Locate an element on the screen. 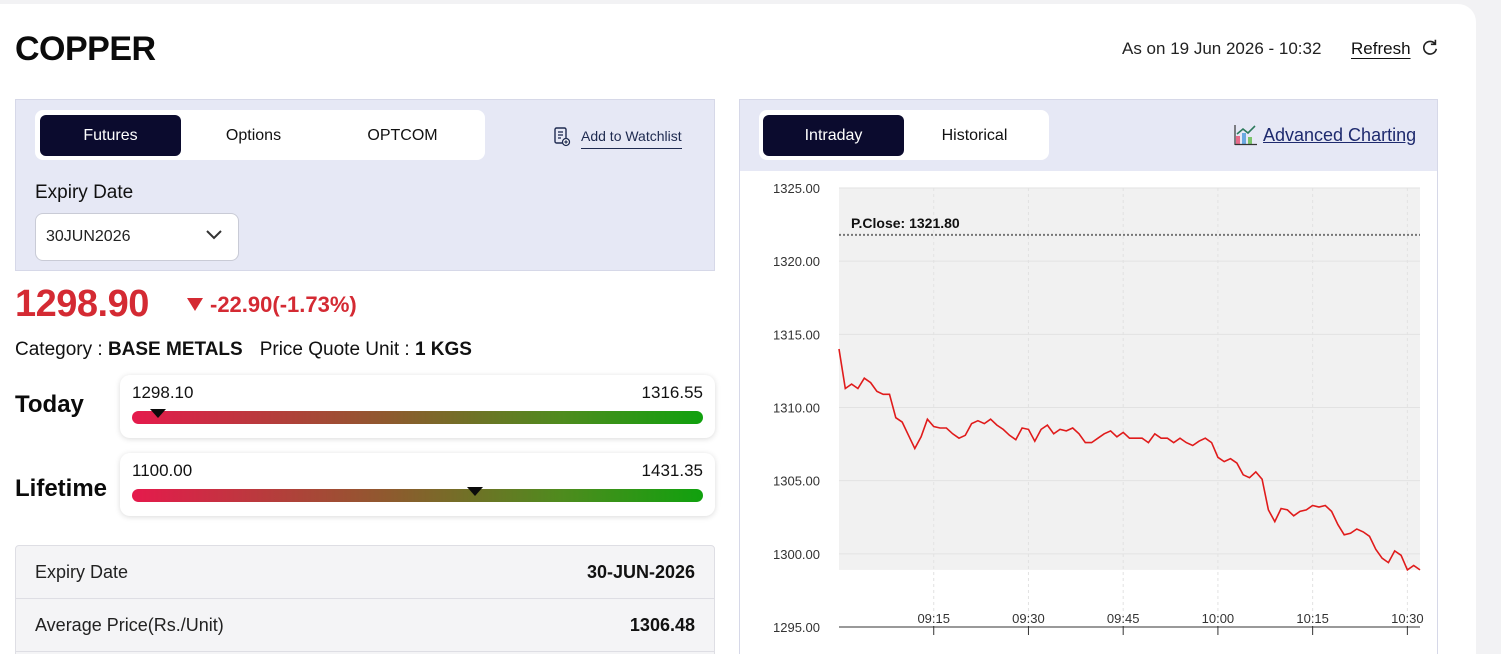 This screenshot has height=654, width=1501. lifetime-high: 1431.35 is located at coordinates (672, 470).